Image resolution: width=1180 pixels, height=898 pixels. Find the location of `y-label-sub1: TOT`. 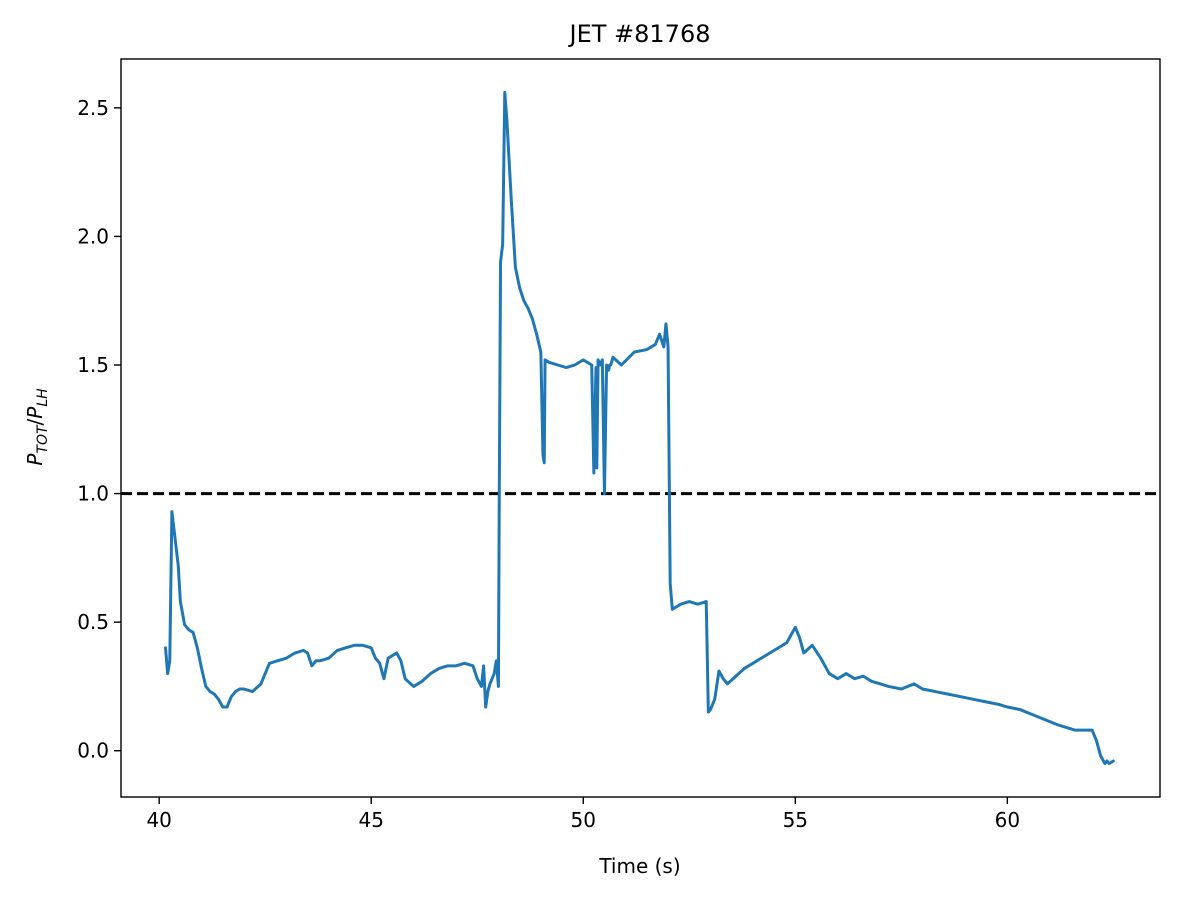

y-label-sub1: TOT is located at coordinates (43, 439).